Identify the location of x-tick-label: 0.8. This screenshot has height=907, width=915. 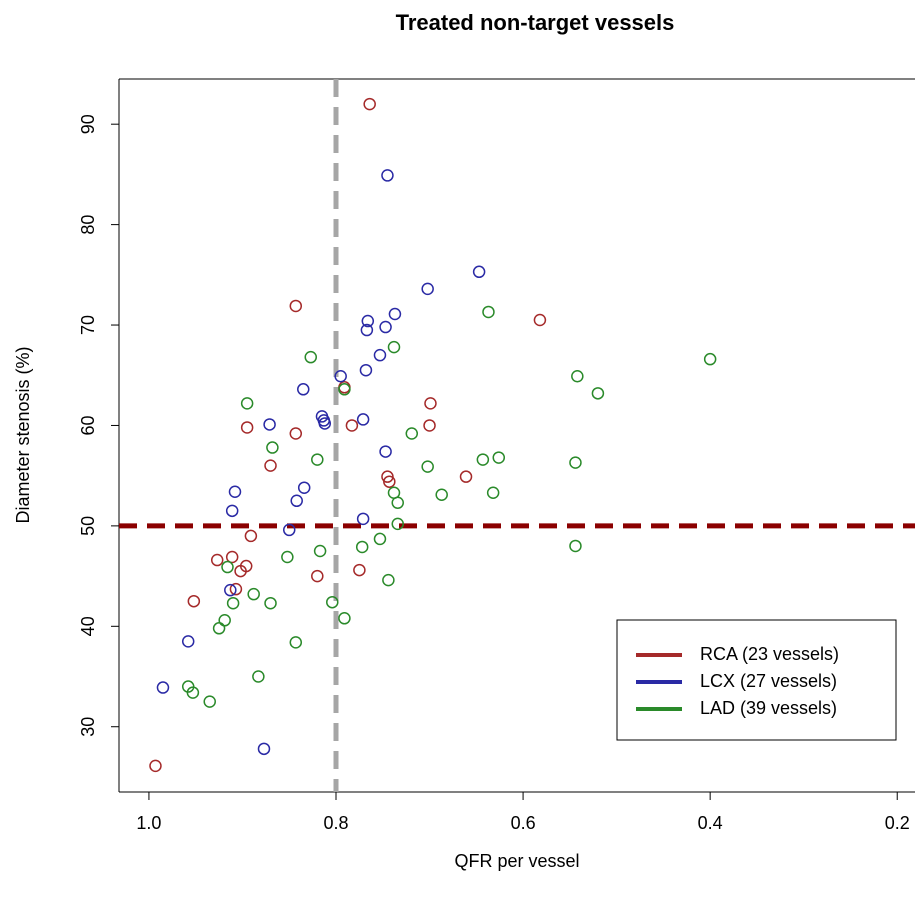
(335, 823).